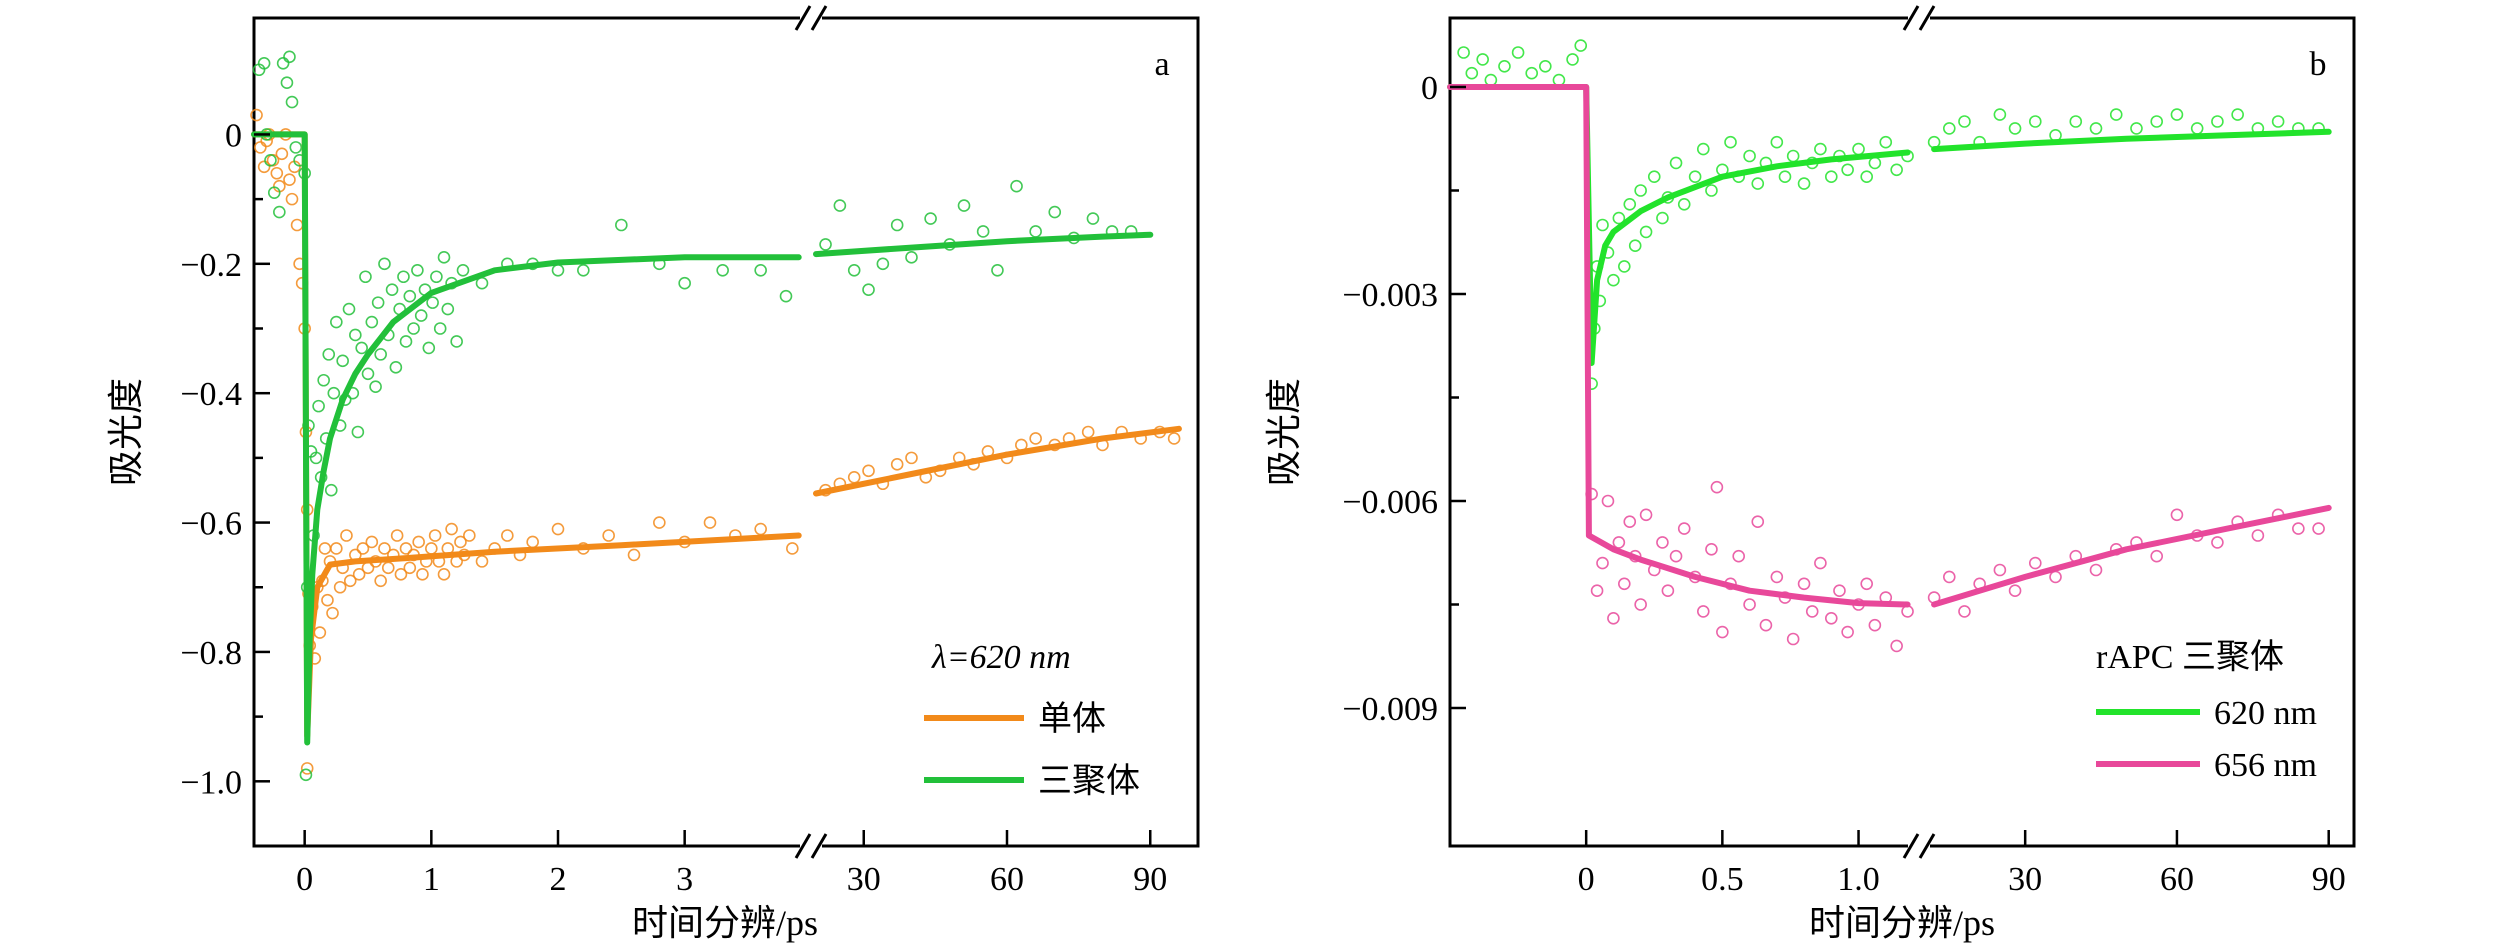  I want to click on panel-b-legend: rAPC 三聚体 620 nm 656 nm, so click(2211, 712).